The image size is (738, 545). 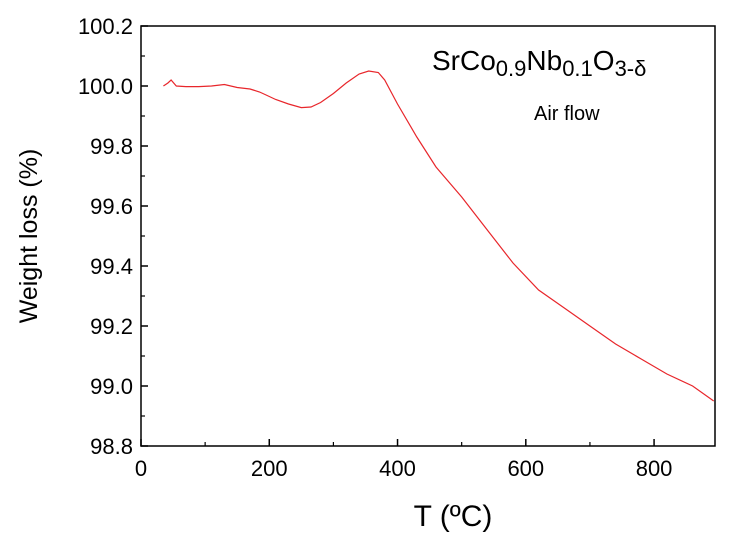 What do you see at coordinates (654, 468) in the screenshot?
I see `x-tick-label: 800` at bounding box center [654, 468].